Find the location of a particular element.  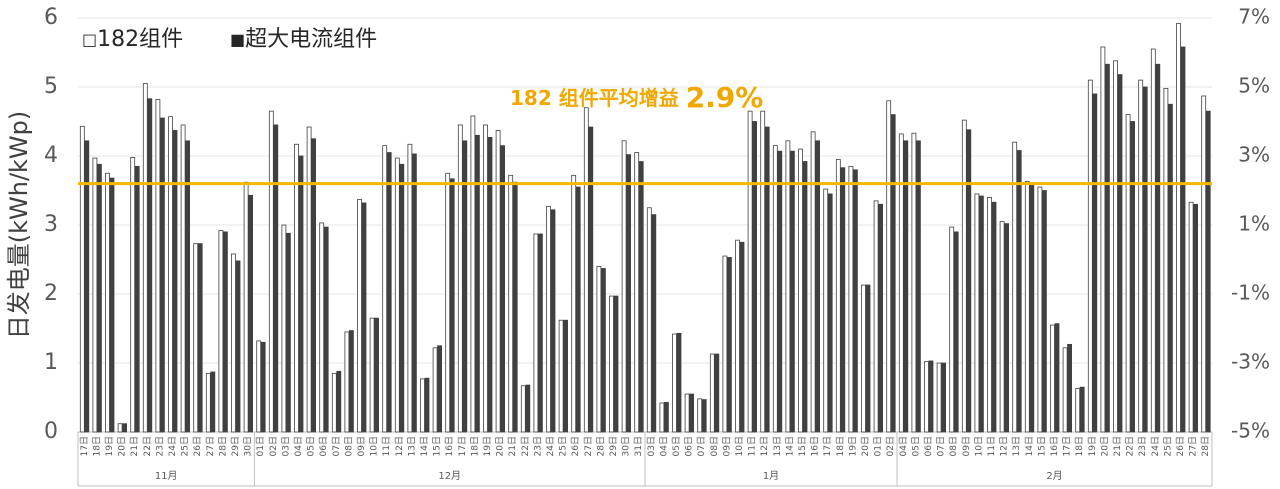

y-tick-label: 4 is located at coordinates (51, 155).